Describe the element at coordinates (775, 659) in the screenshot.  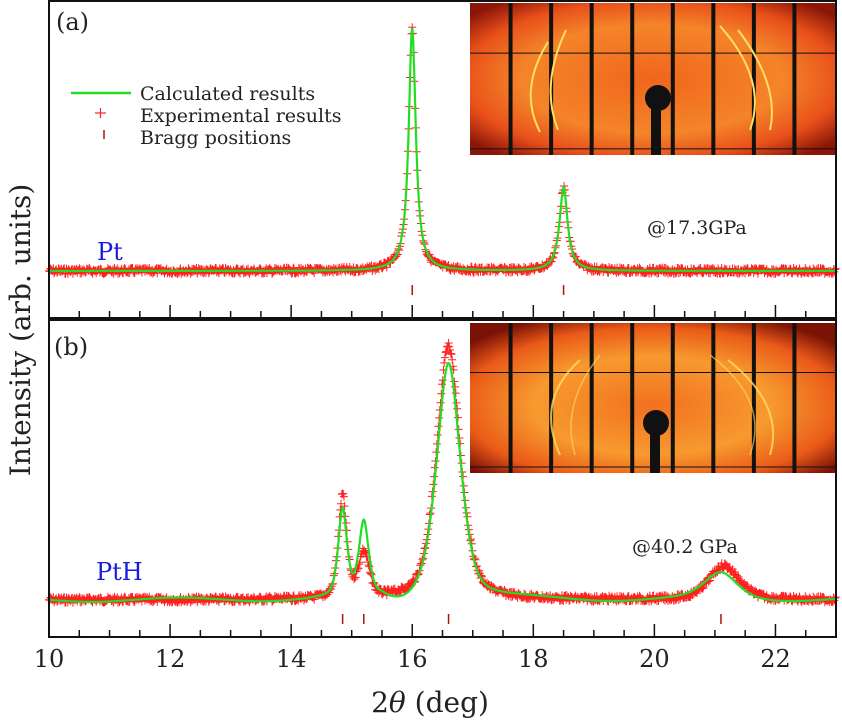
I see `x-tick-label: 22` at that location.